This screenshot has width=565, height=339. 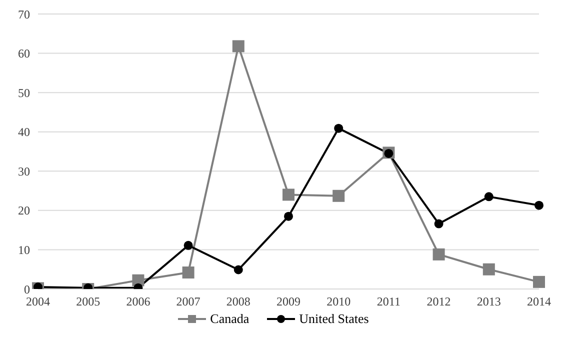 What do you see at coordinates (24, 171) in the screenshot?
I see `y-tick-label: 30` at bounding box center [24, 171].